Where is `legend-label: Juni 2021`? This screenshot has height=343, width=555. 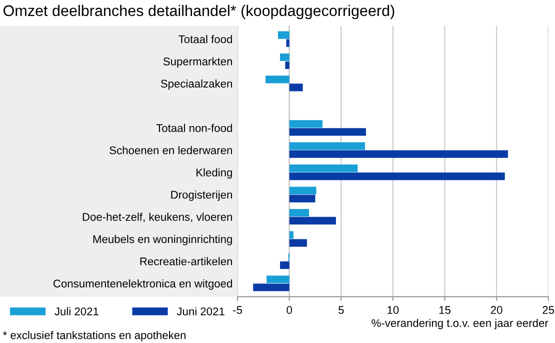
legend-label: Juni 2021 is located at coordinates (200, 311).